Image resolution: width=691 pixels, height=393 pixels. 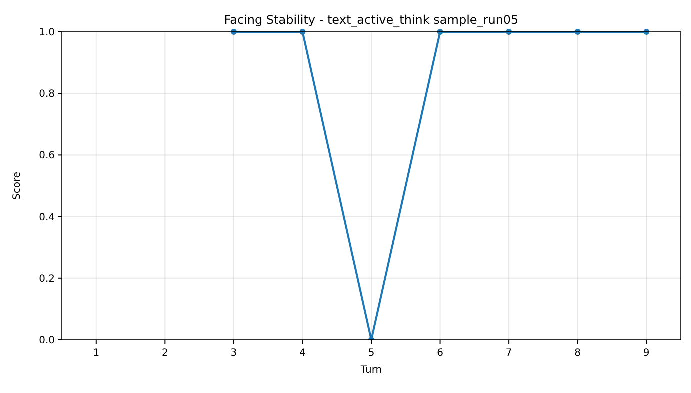 What do you see at coordinates (47, 94) in the screenshot?
I see `y-tick-label: 0.8` at bounding box center [47, 94].